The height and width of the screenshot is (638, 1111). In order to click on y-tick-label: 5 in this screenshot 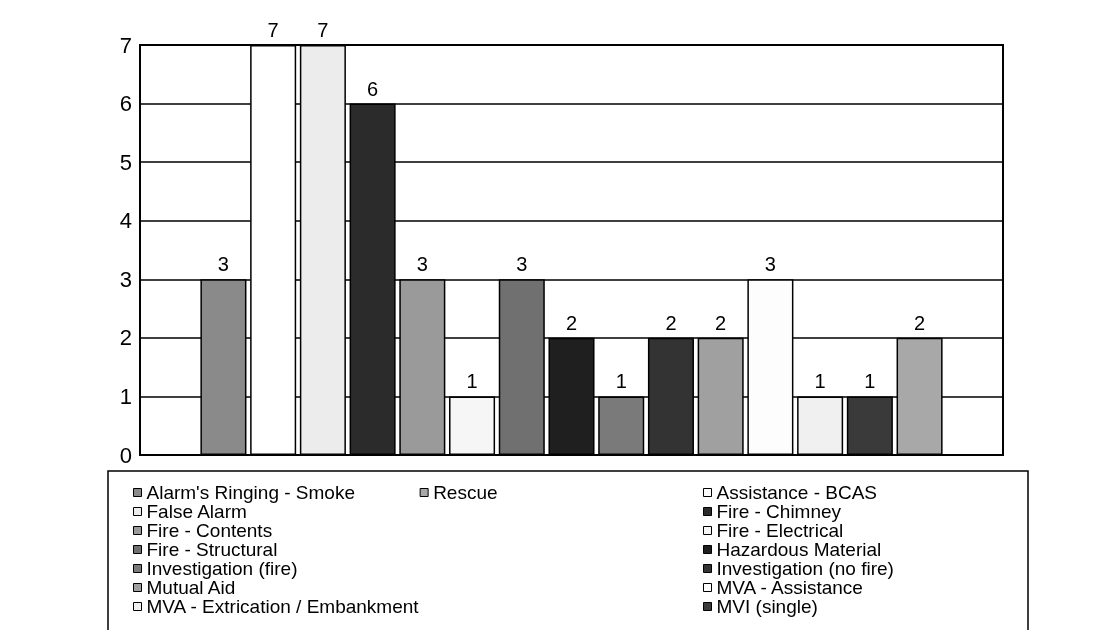, I will do `click(125, 162)`.